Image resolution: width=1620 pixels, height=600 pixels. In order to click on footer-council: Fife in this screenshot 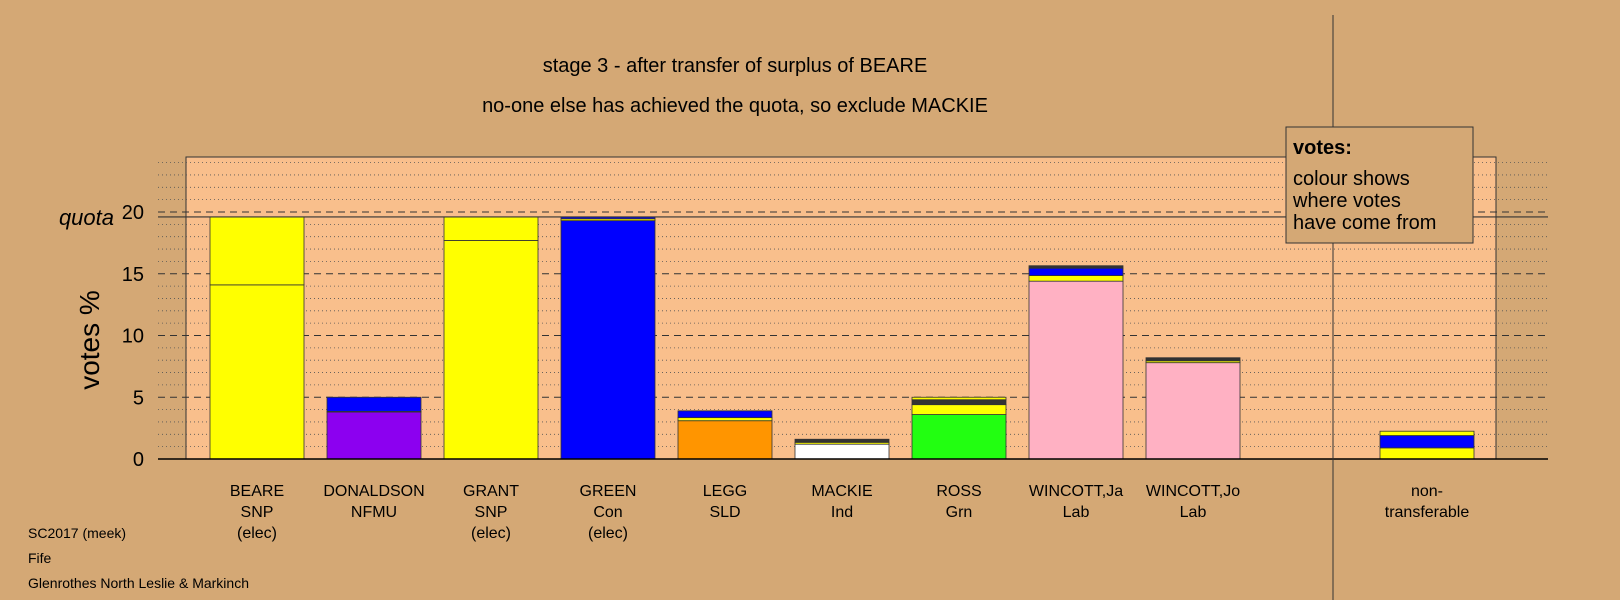, I will do `click(40, 558)`.